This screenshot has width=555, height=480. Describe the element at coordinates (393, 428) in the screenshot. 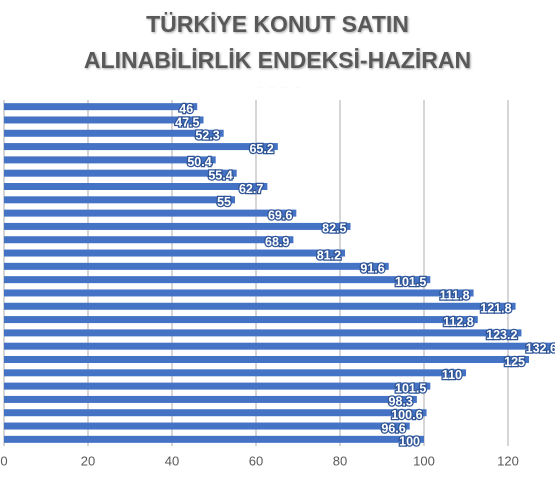

I see `value-label: 96.6` at that location.